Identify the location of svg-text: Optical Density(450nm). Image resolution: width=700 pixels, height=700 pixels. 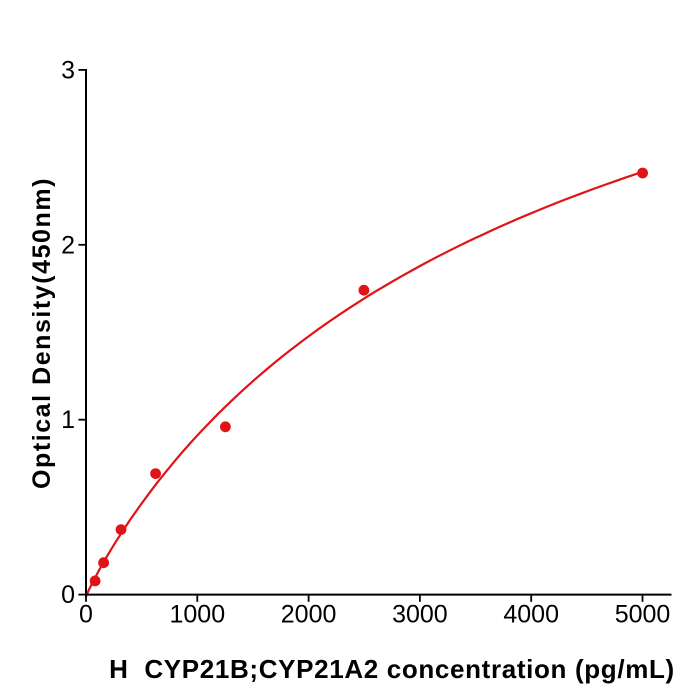
(42, 333).